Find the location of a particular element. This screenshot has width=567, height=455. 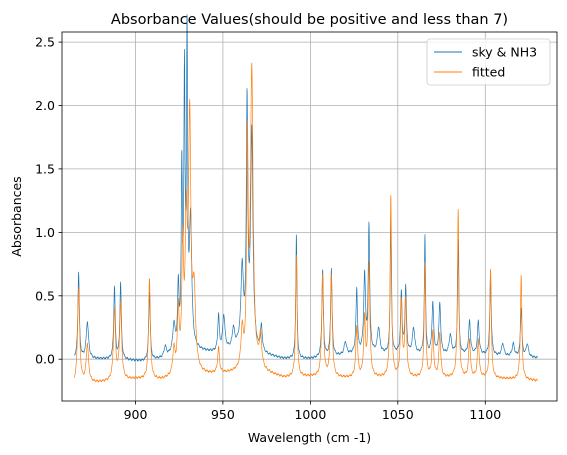

y-tick-label: 1.5 is located at coordinates (45, 168).